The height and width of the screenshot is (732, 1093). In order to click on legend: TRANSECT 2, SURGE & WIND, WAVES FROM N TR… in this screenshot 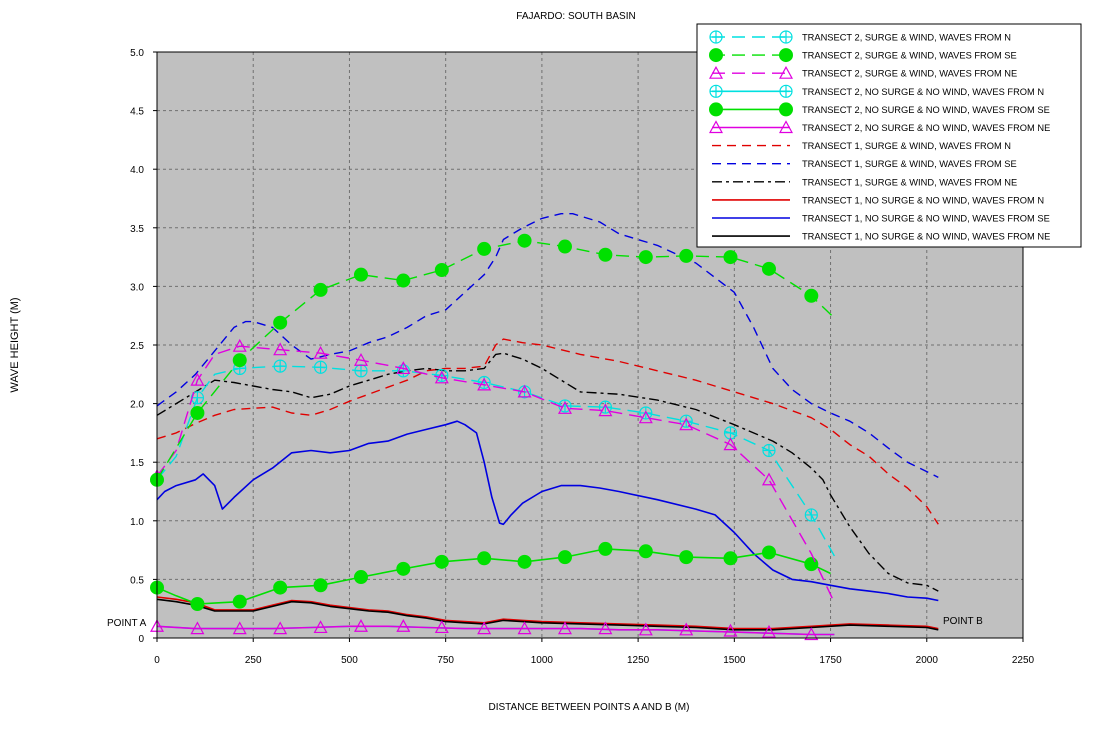, I will do `click(889, 135)`.